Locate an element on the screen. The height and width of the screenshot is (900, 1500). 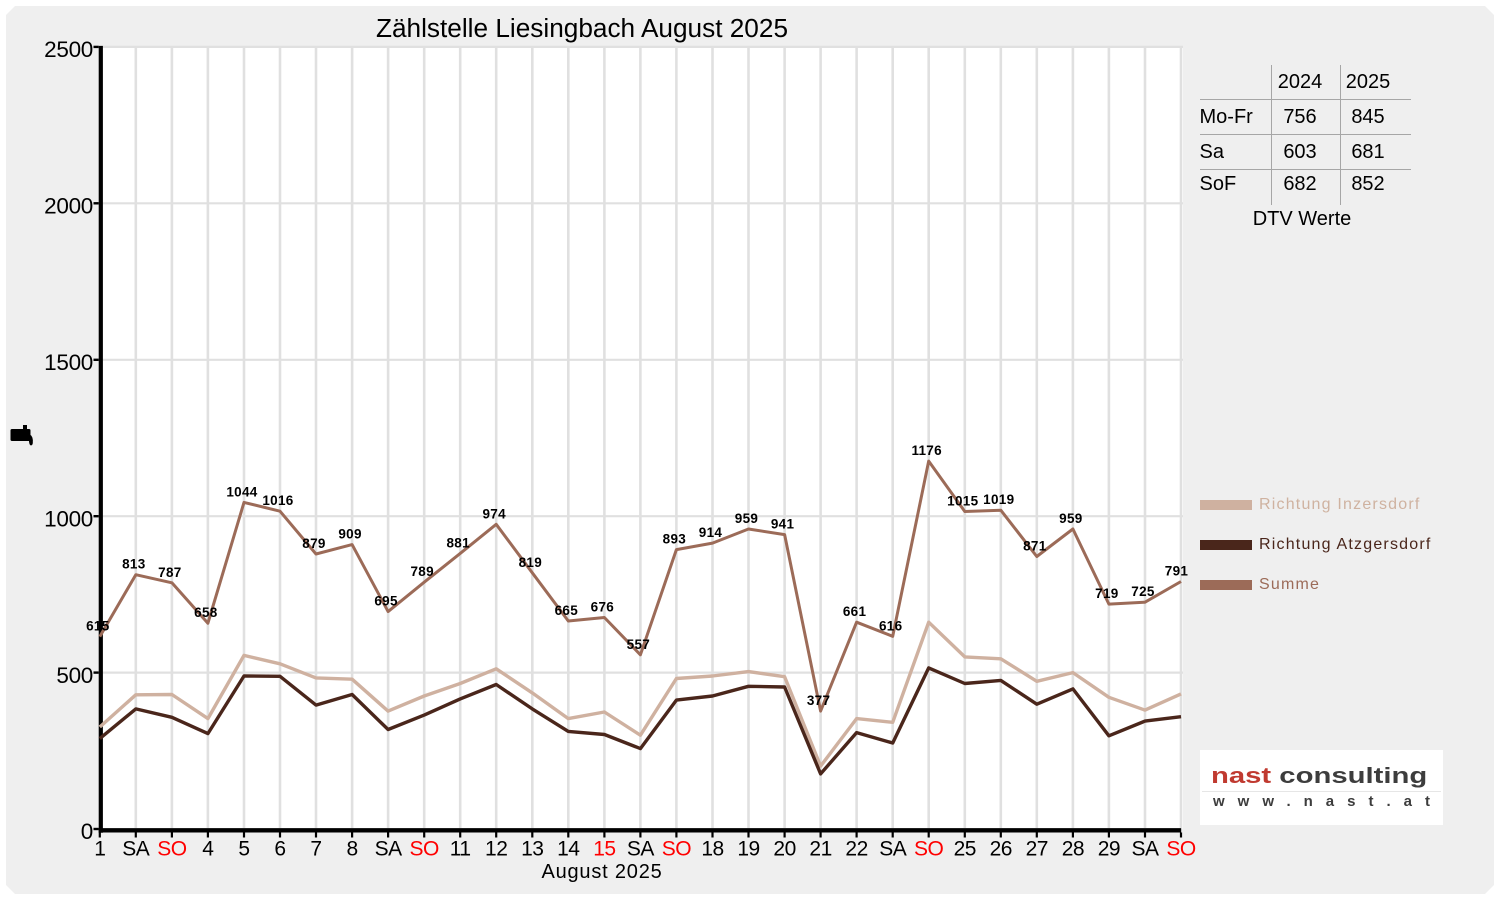
svg-text: 20 is located at coordinates (784, 849).